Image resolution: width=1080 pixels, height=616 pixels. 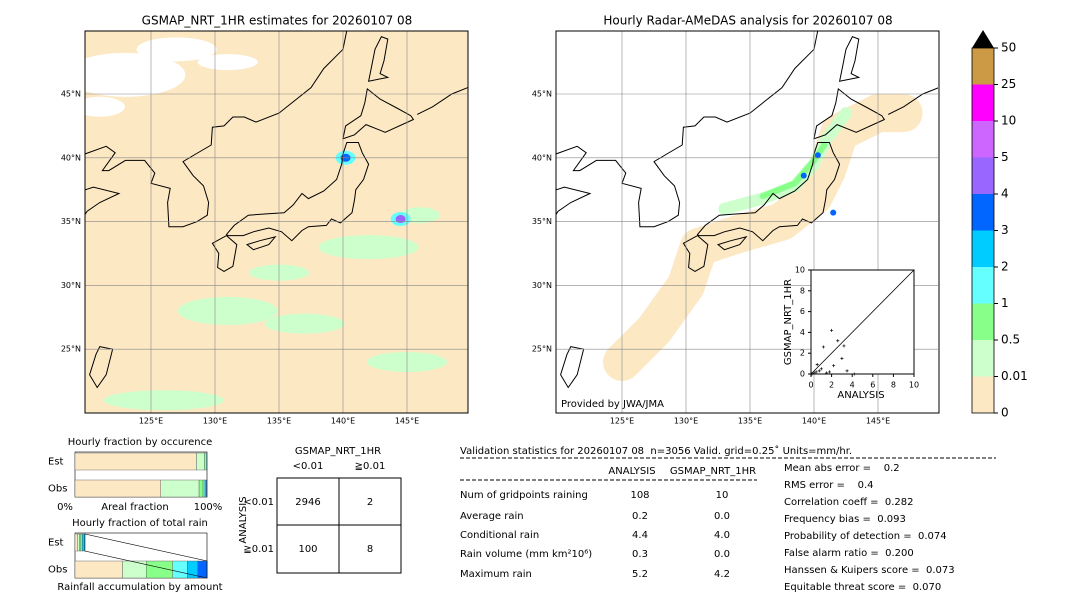 I want to click on stat-label: Num of gridpoints raining, so click(x=524, y=495).